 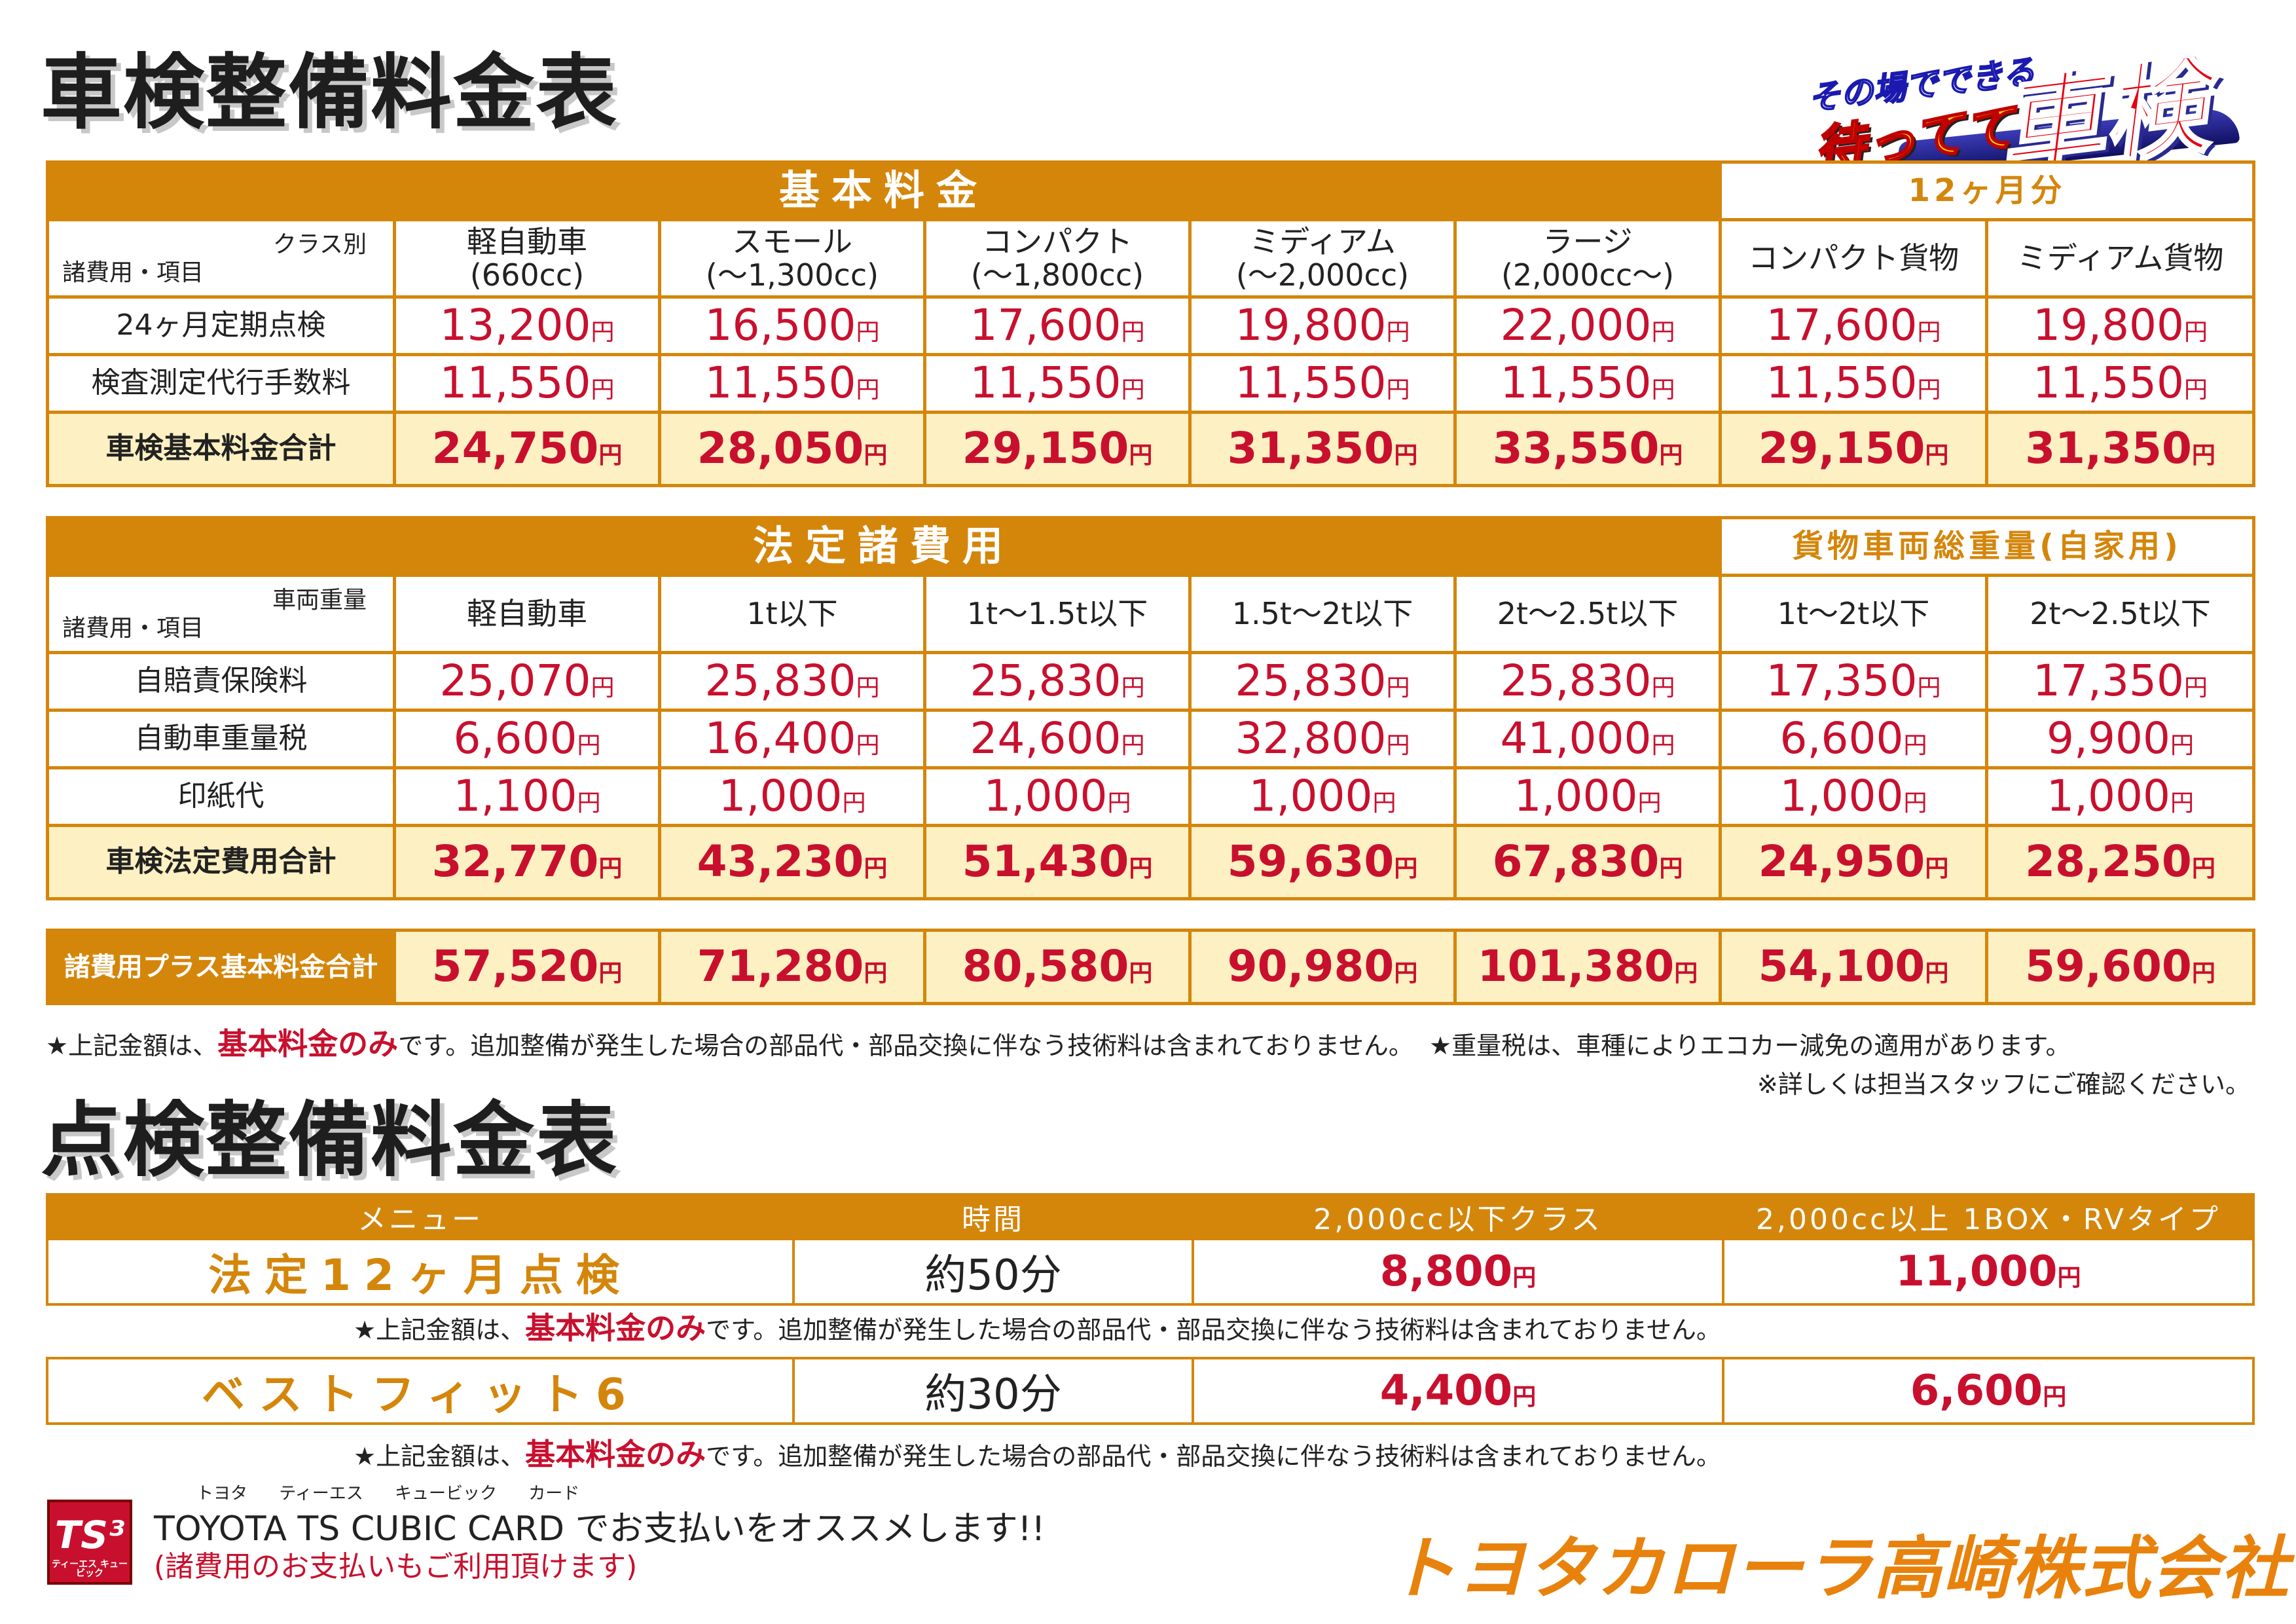 What do you see at coordinates (1322, 967) in the screenshot?
I see `total-cell: 90,980円` at bounding box center [1322, 967].